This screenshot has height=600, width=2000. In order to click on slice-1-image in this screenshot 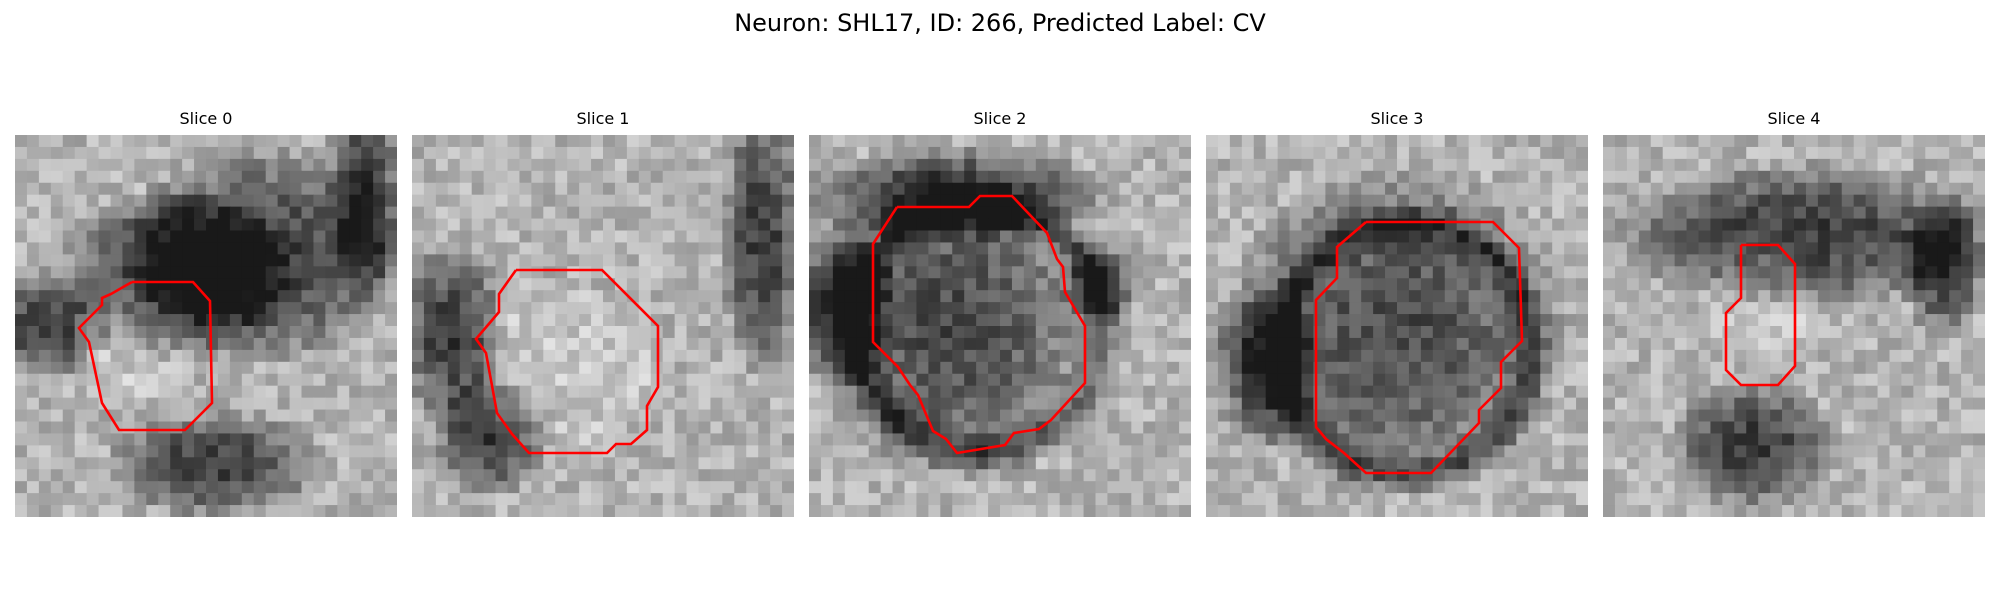, I will do `click(603, 326)`.